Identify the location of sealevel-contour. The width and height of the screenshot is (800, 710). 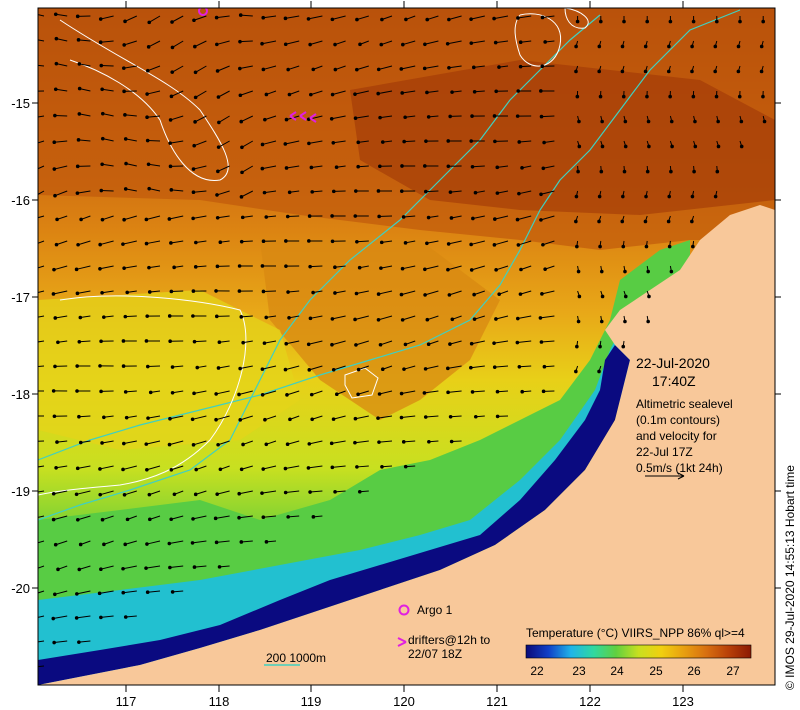
(361, 383).